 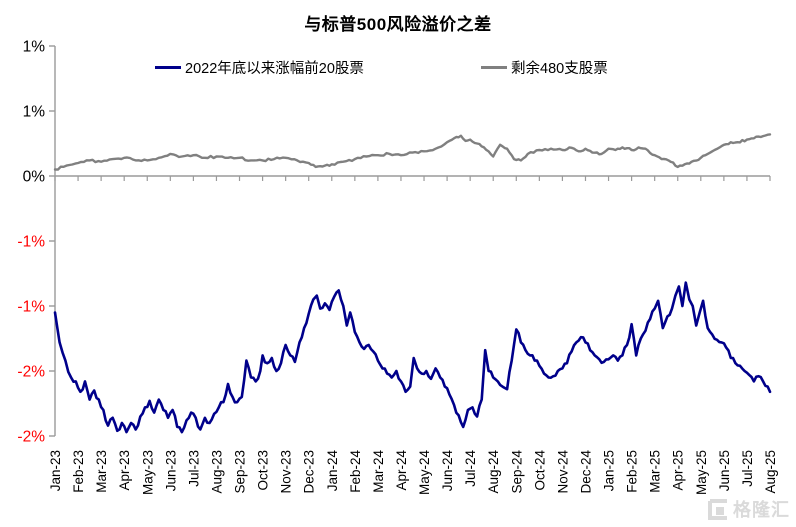 What do you see at coordinates (539, 470) in the screenshot?
I see `svg-text: Oct-24` at bounding box center [539, 470].